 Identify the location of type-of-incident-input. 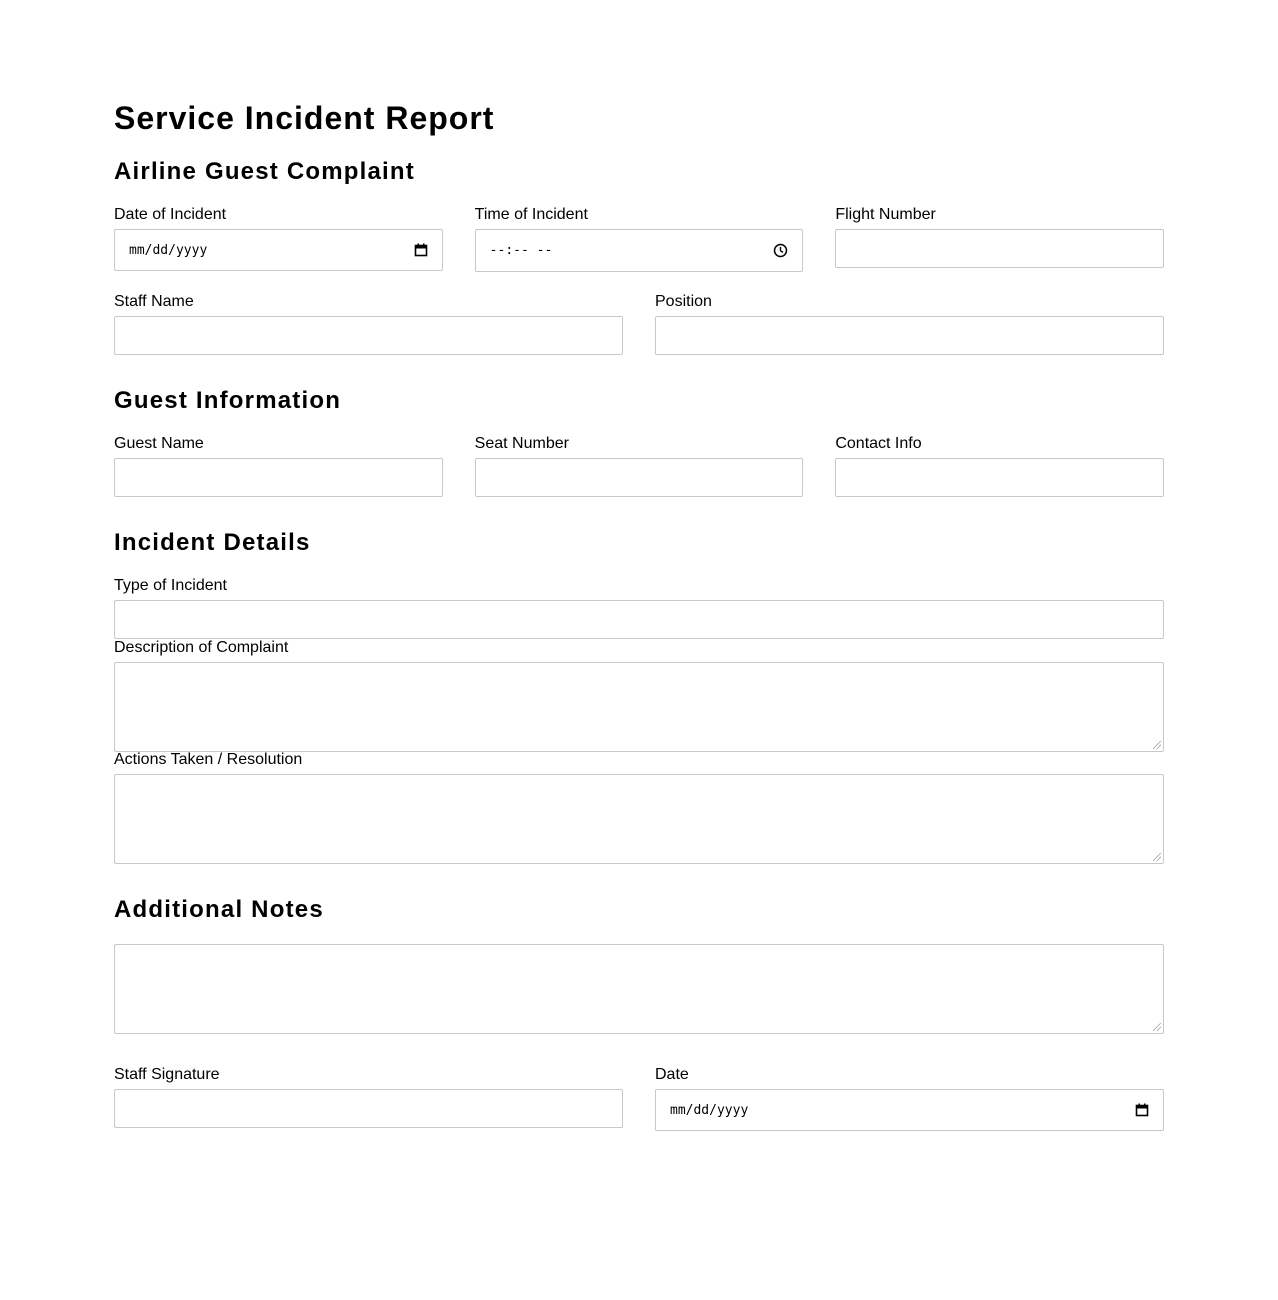
(639, 619).